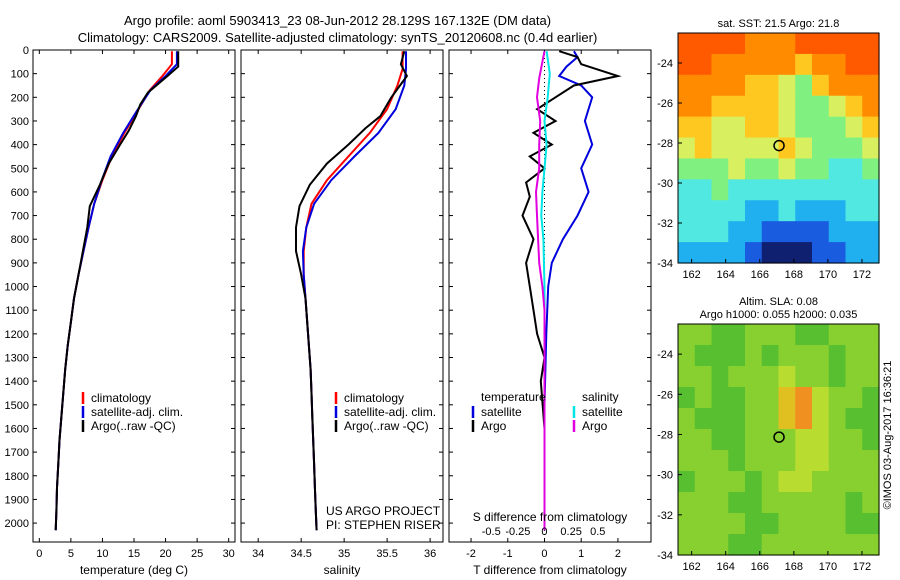  What do you see at coordinates (862, 275) in the screenshot?
I see `sst_map-lon-label: 172` at bounding box center [862, 275].